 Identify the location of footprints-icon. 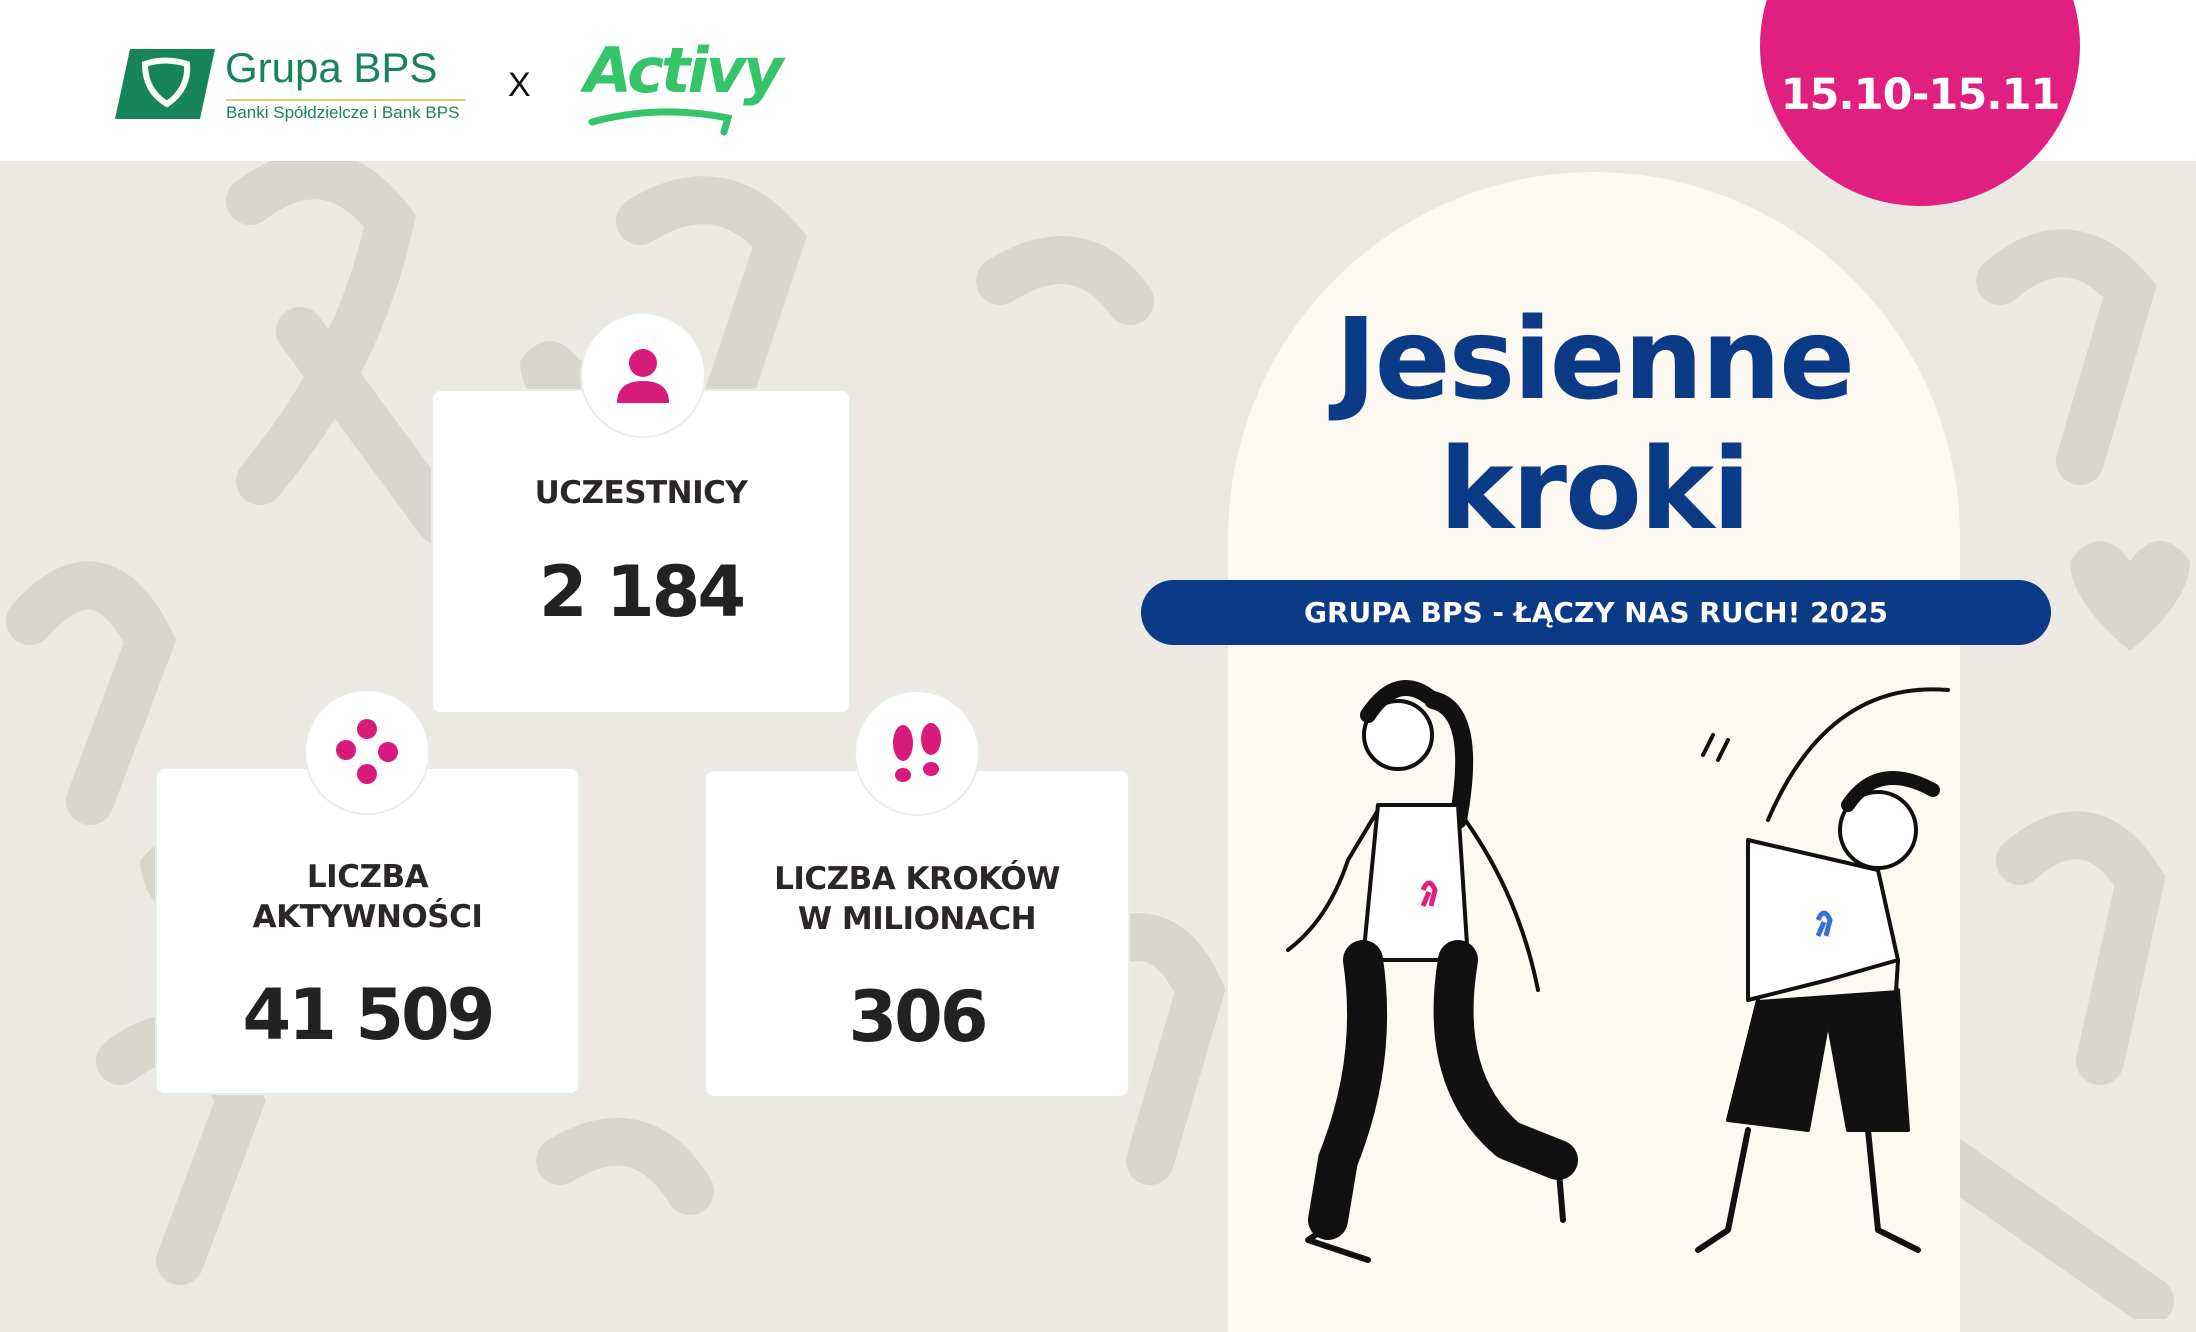
(917, 752).